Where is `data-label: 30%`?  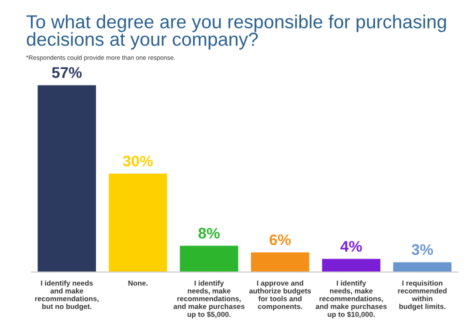 data-label: 30% is located at coordinates (137, 161).